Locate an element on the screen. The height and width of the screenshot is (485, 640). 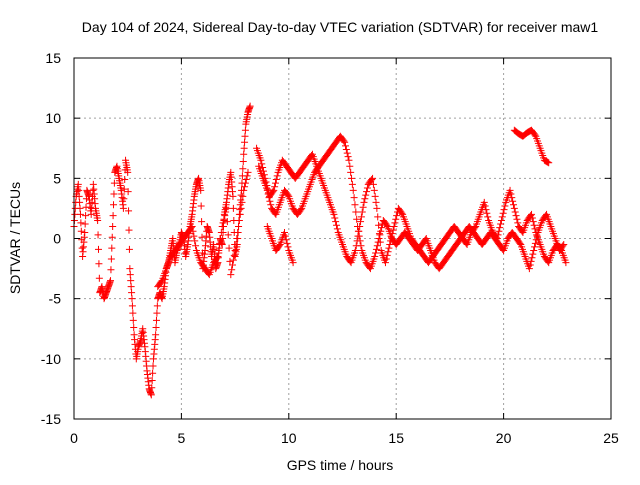
y-tick-label: 0 is located at coordinates (57, 239).